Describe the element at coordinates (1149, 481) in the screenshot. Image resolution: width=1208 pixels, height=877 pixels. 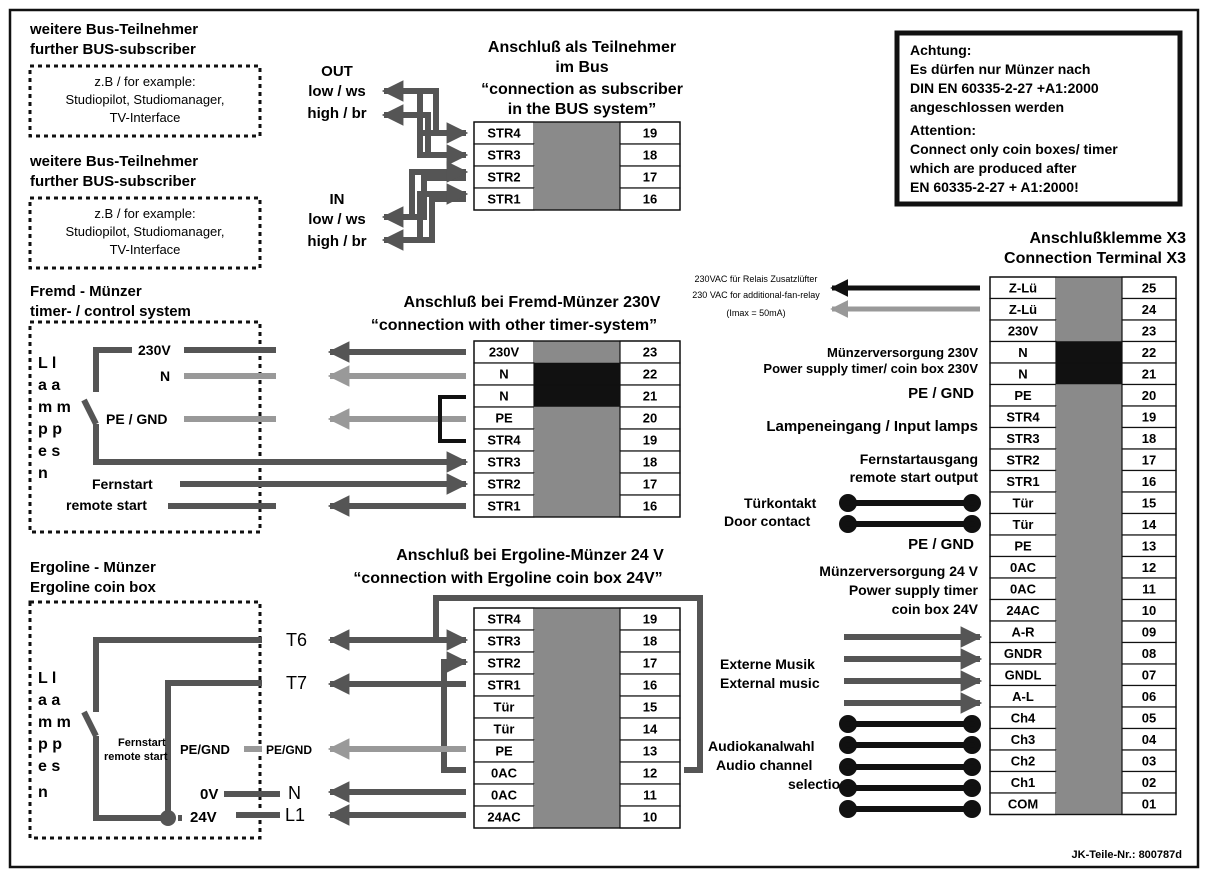
I see `x3-terminal-number: 16` at that location.